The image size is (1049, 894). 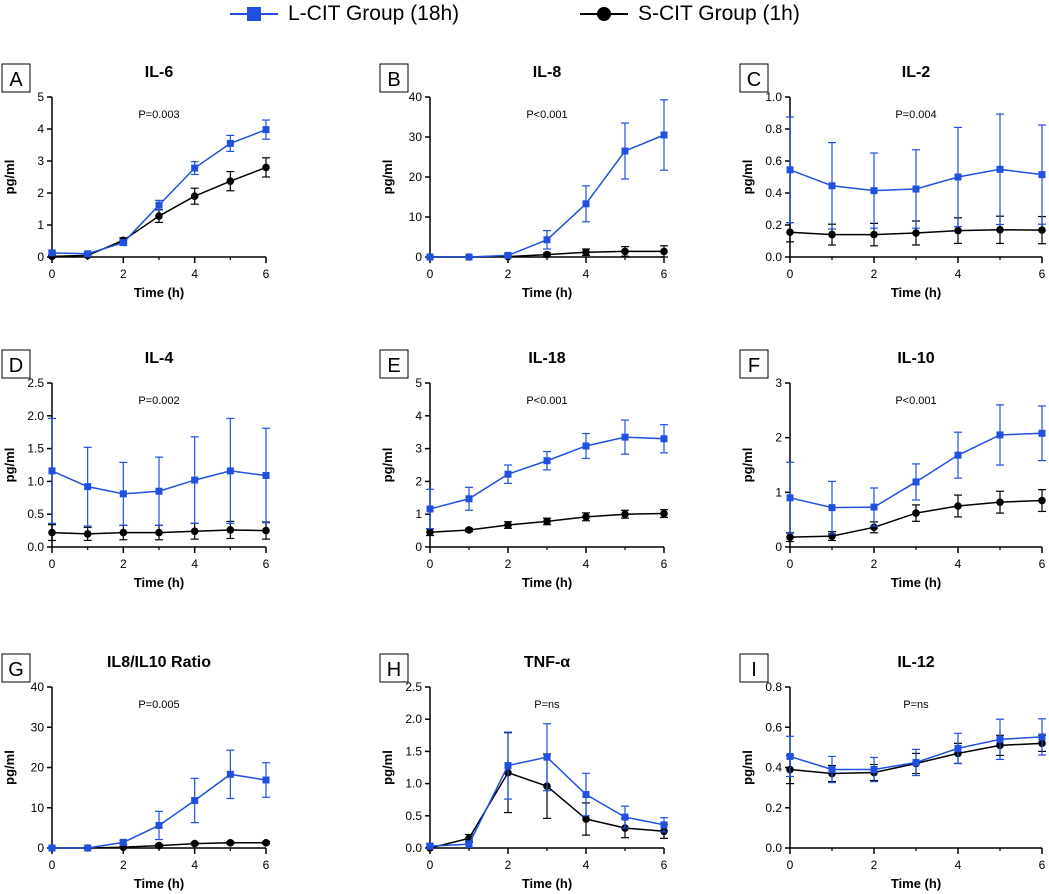 I want to click on chart-title: IL-6, so click(x=159, y=72).